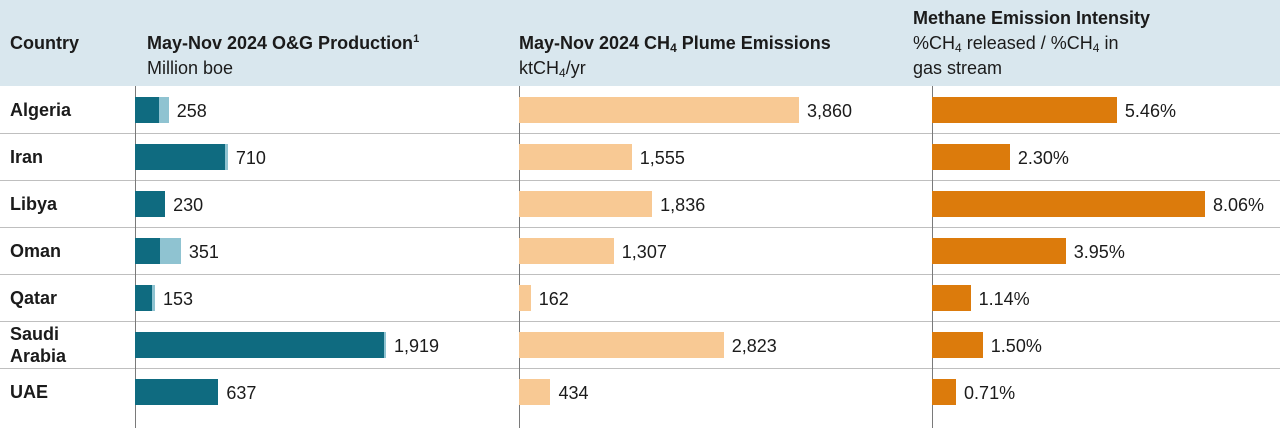 This screenshot has height=428, width=1280. What do you see at coordinates (1043, 158) in the screenshot?
I see `intensity-value-label: 2.30%` at bounding box center [1043, 158].